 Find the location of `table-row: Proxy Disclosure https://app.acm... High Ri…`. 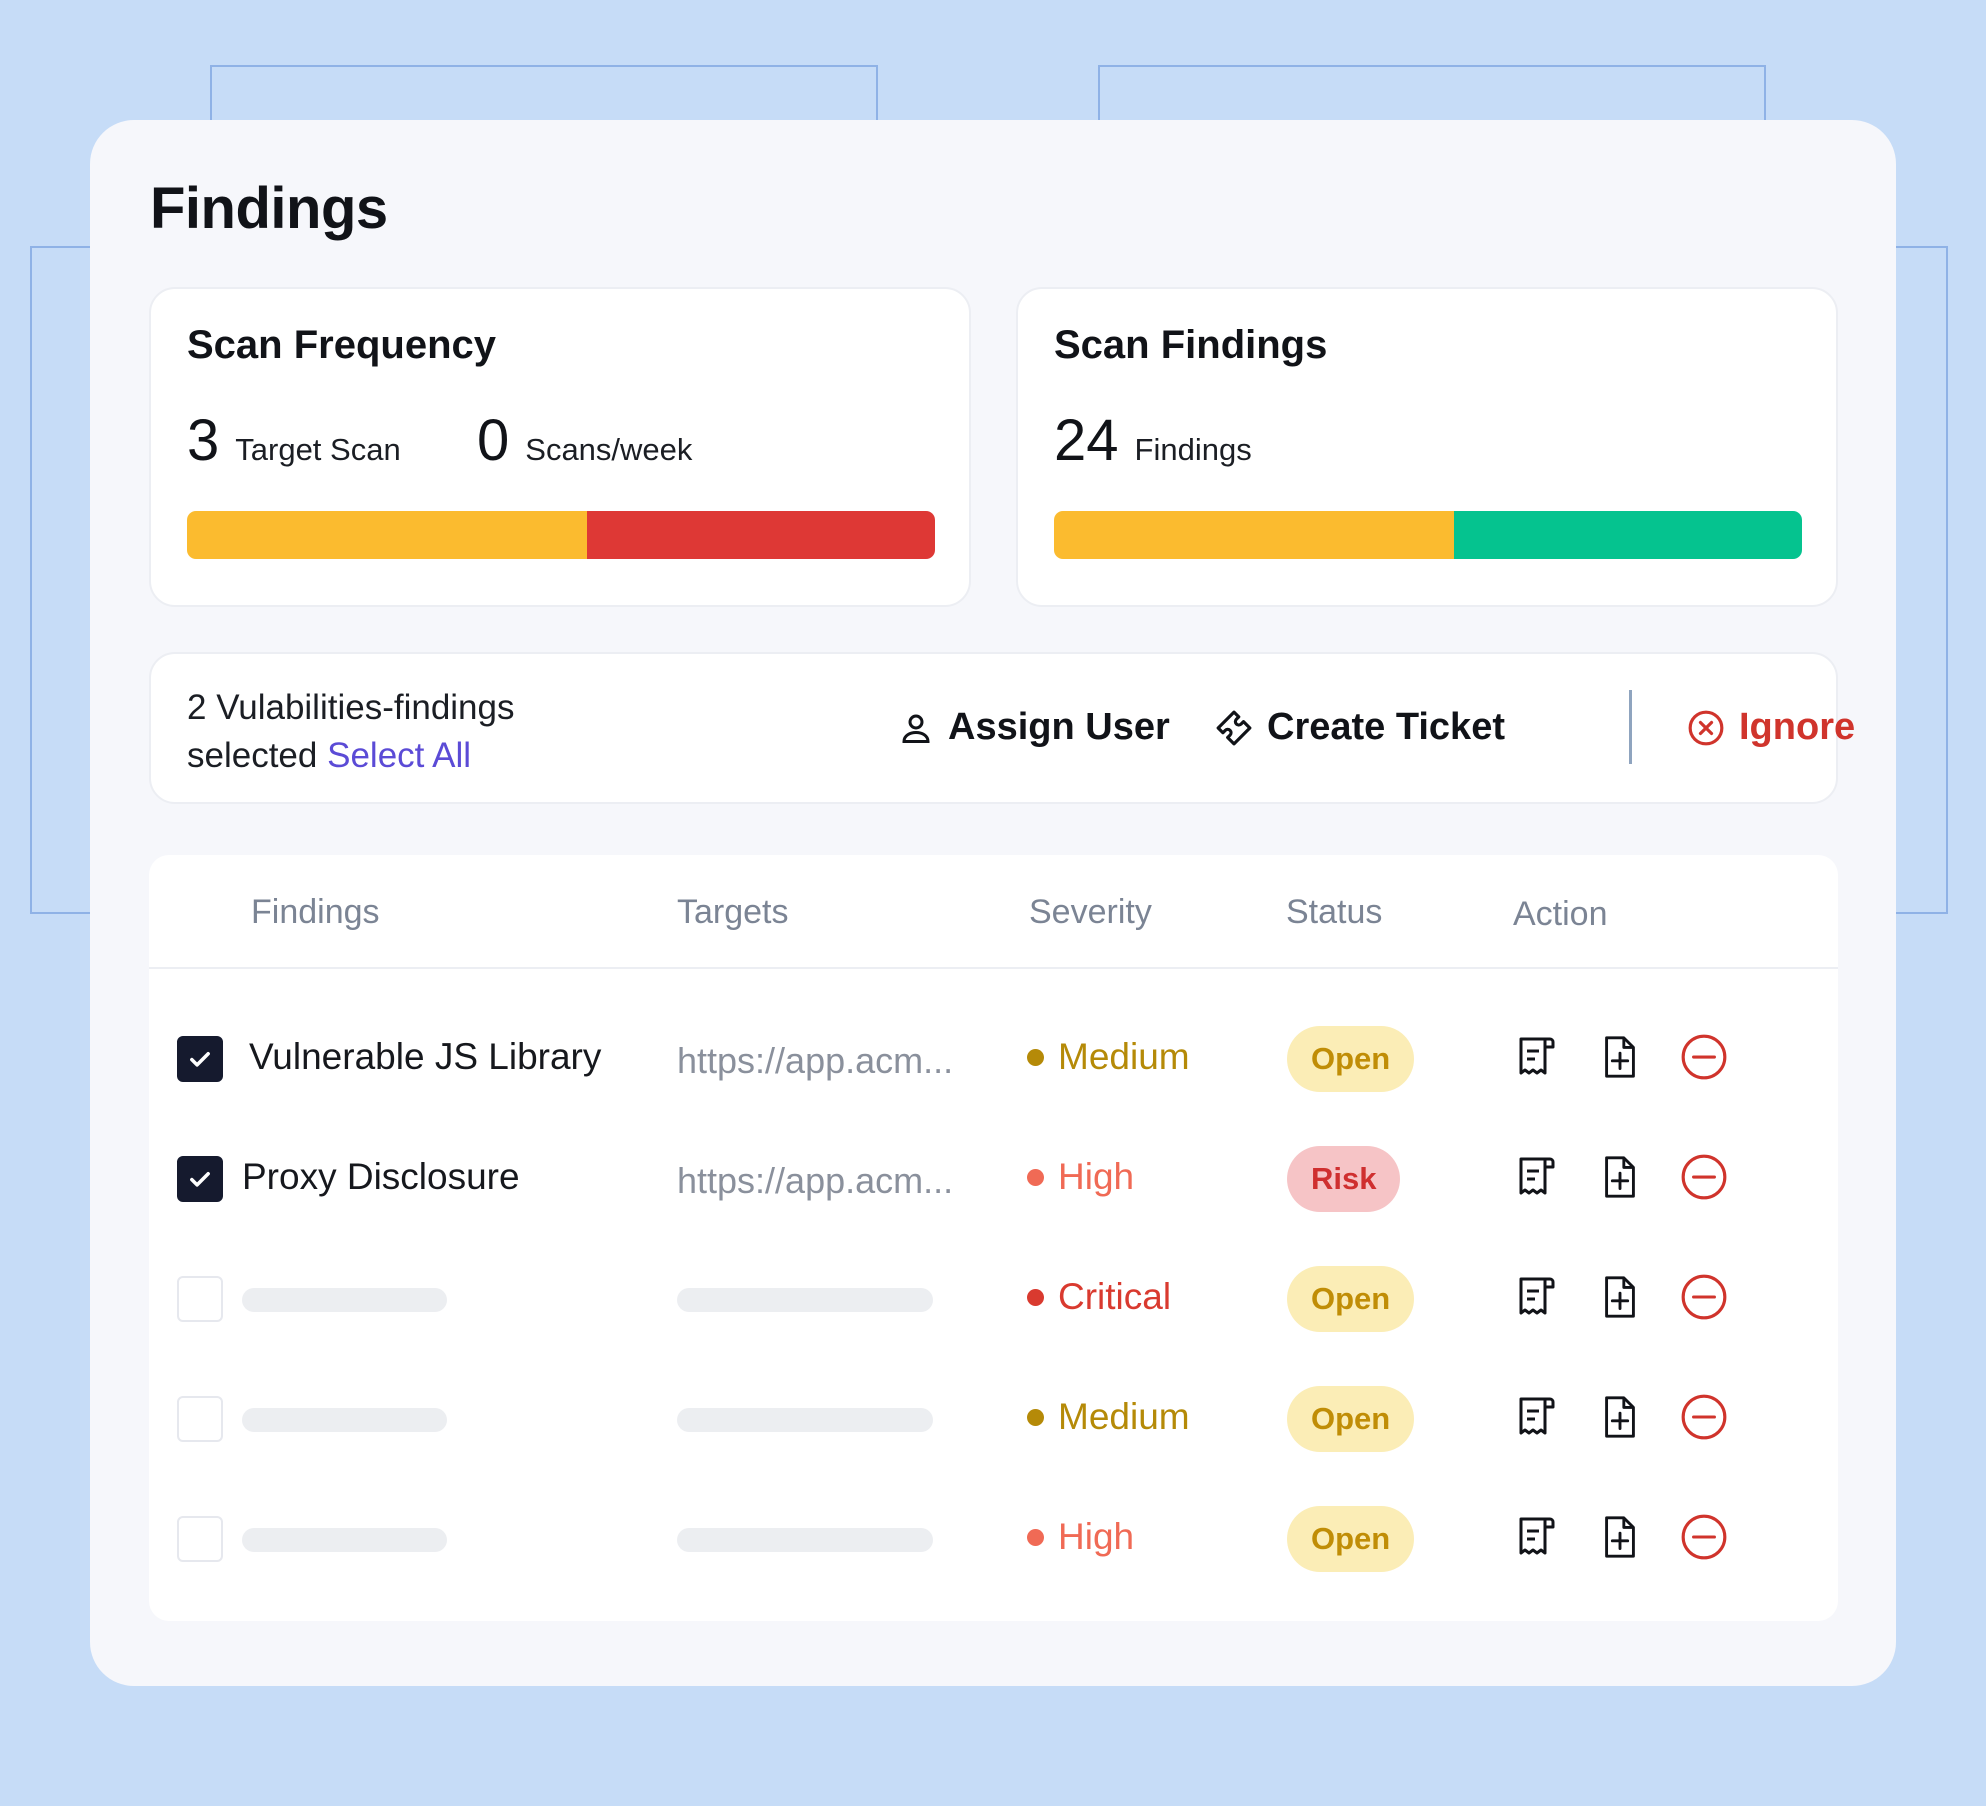

table-row: Proxy Disclosure https://app.acm... High Ri… is located at coordinates (993, 1178).